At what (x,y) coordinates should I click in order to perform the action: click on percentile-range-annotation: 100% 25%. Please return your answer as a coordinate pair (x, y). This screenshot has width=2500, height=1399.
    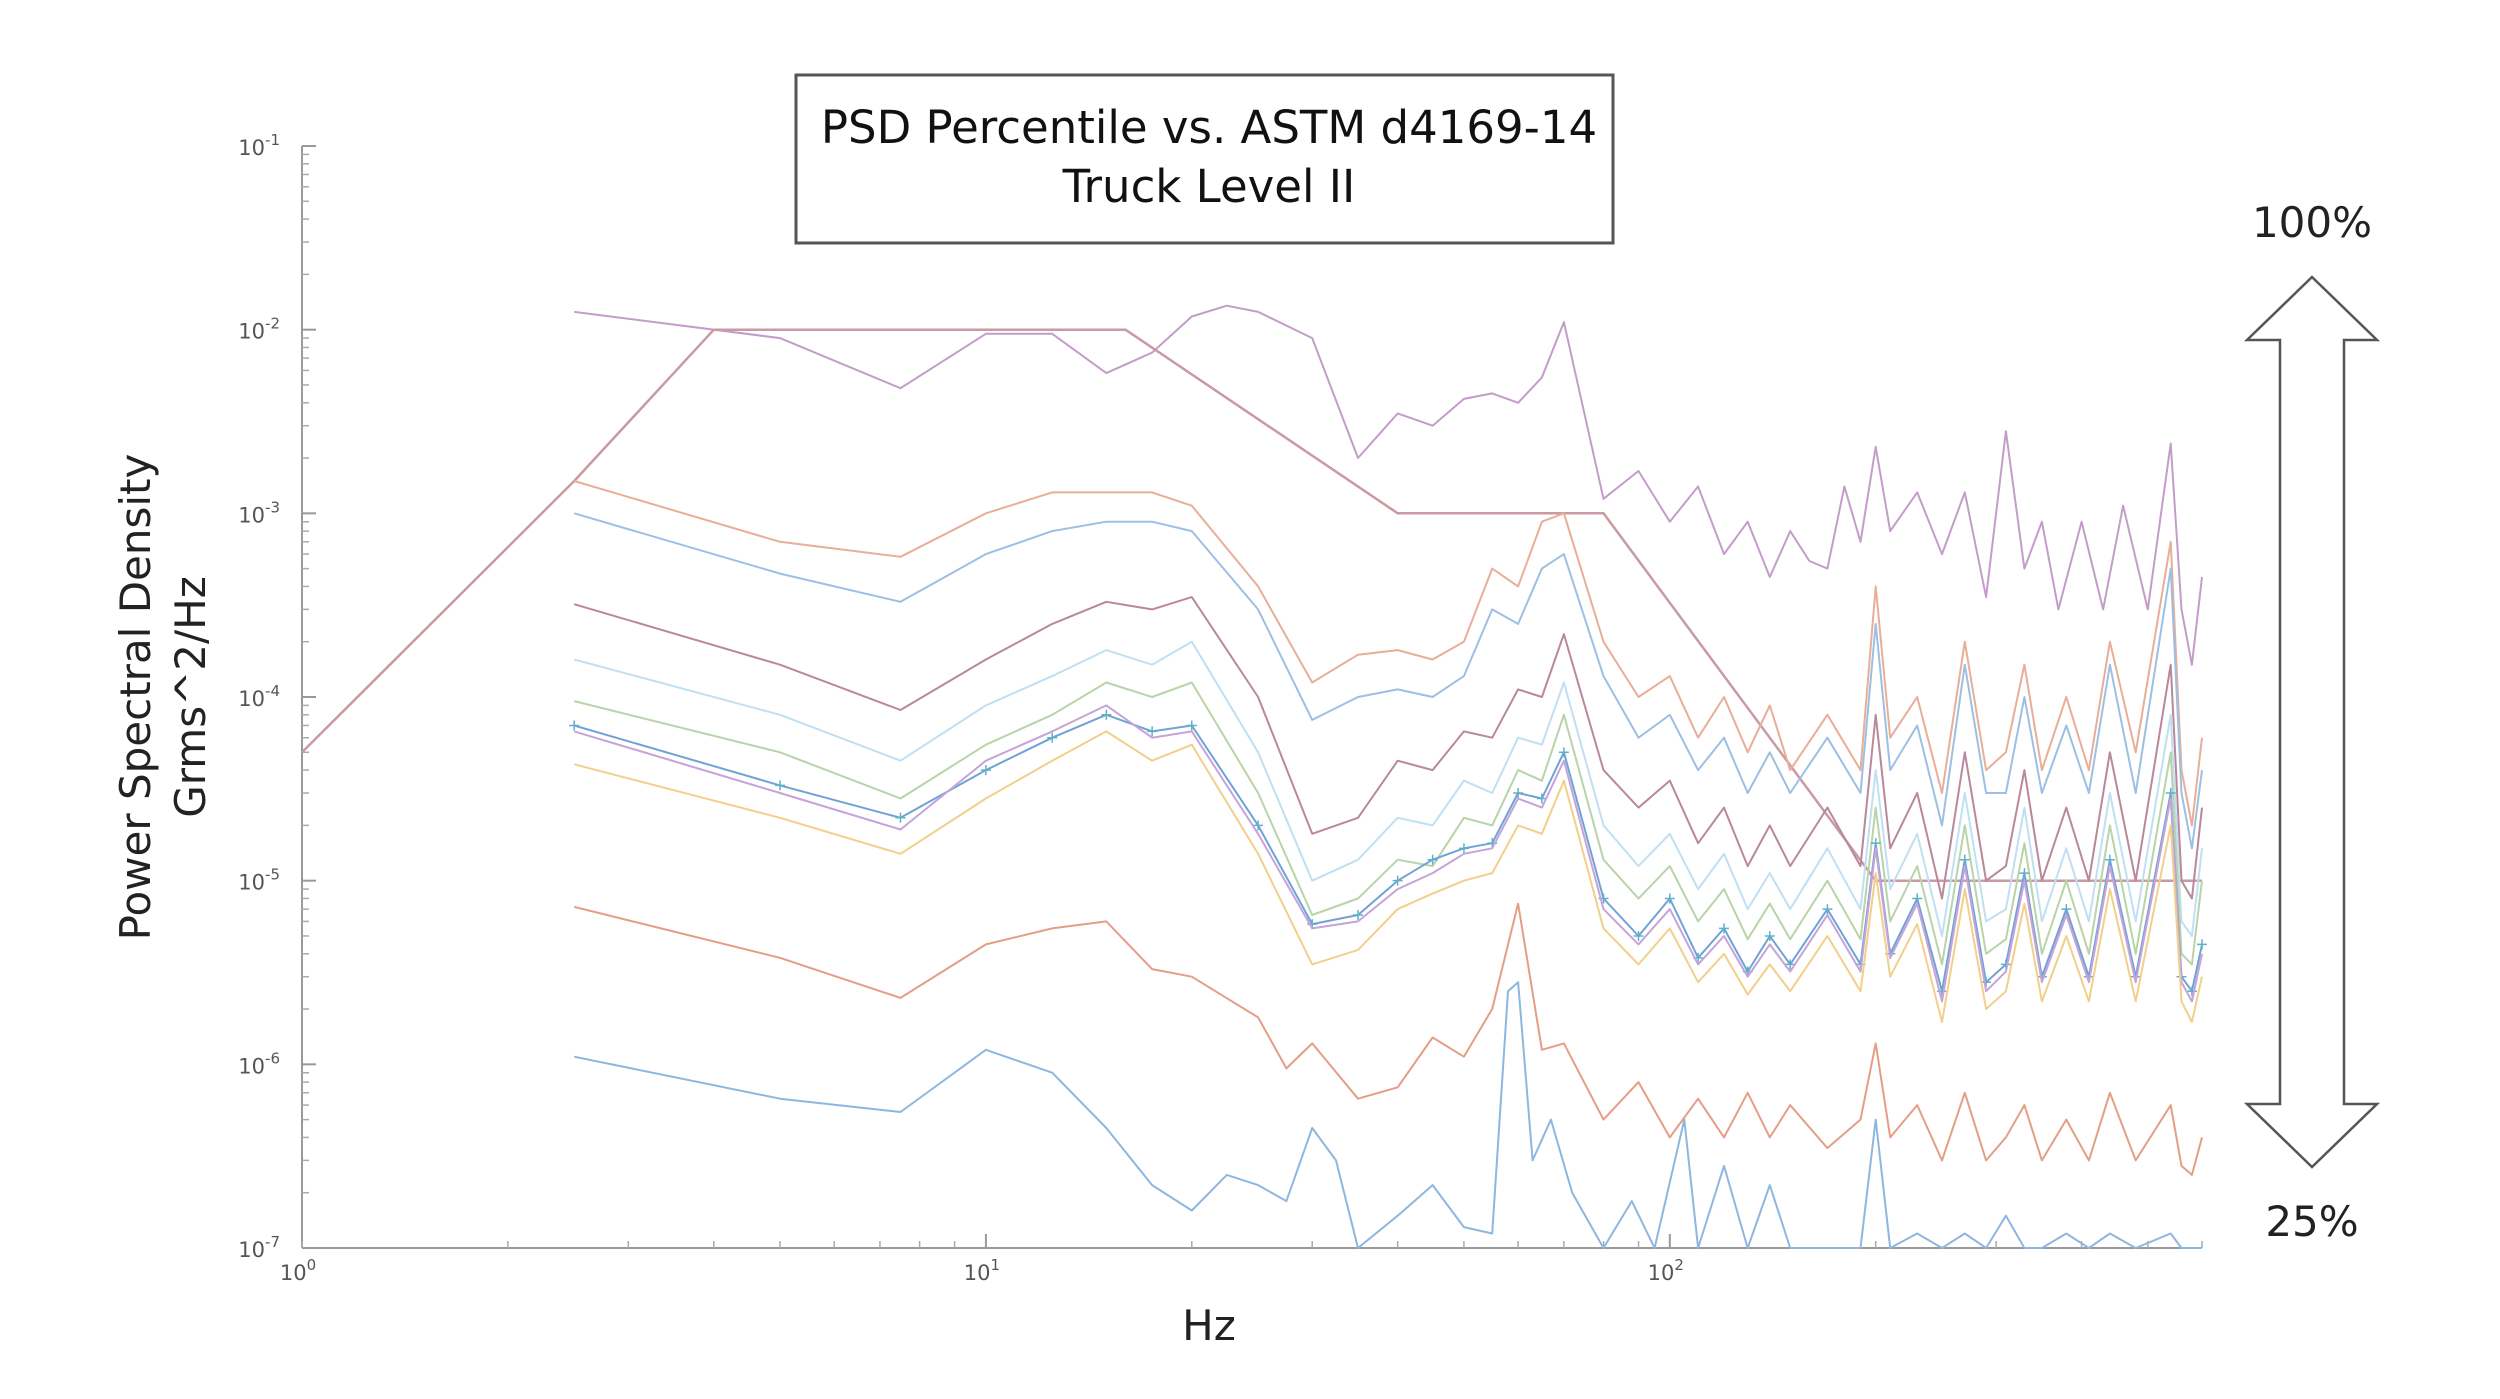
    Looking at the image, I should click on (2312, 722).